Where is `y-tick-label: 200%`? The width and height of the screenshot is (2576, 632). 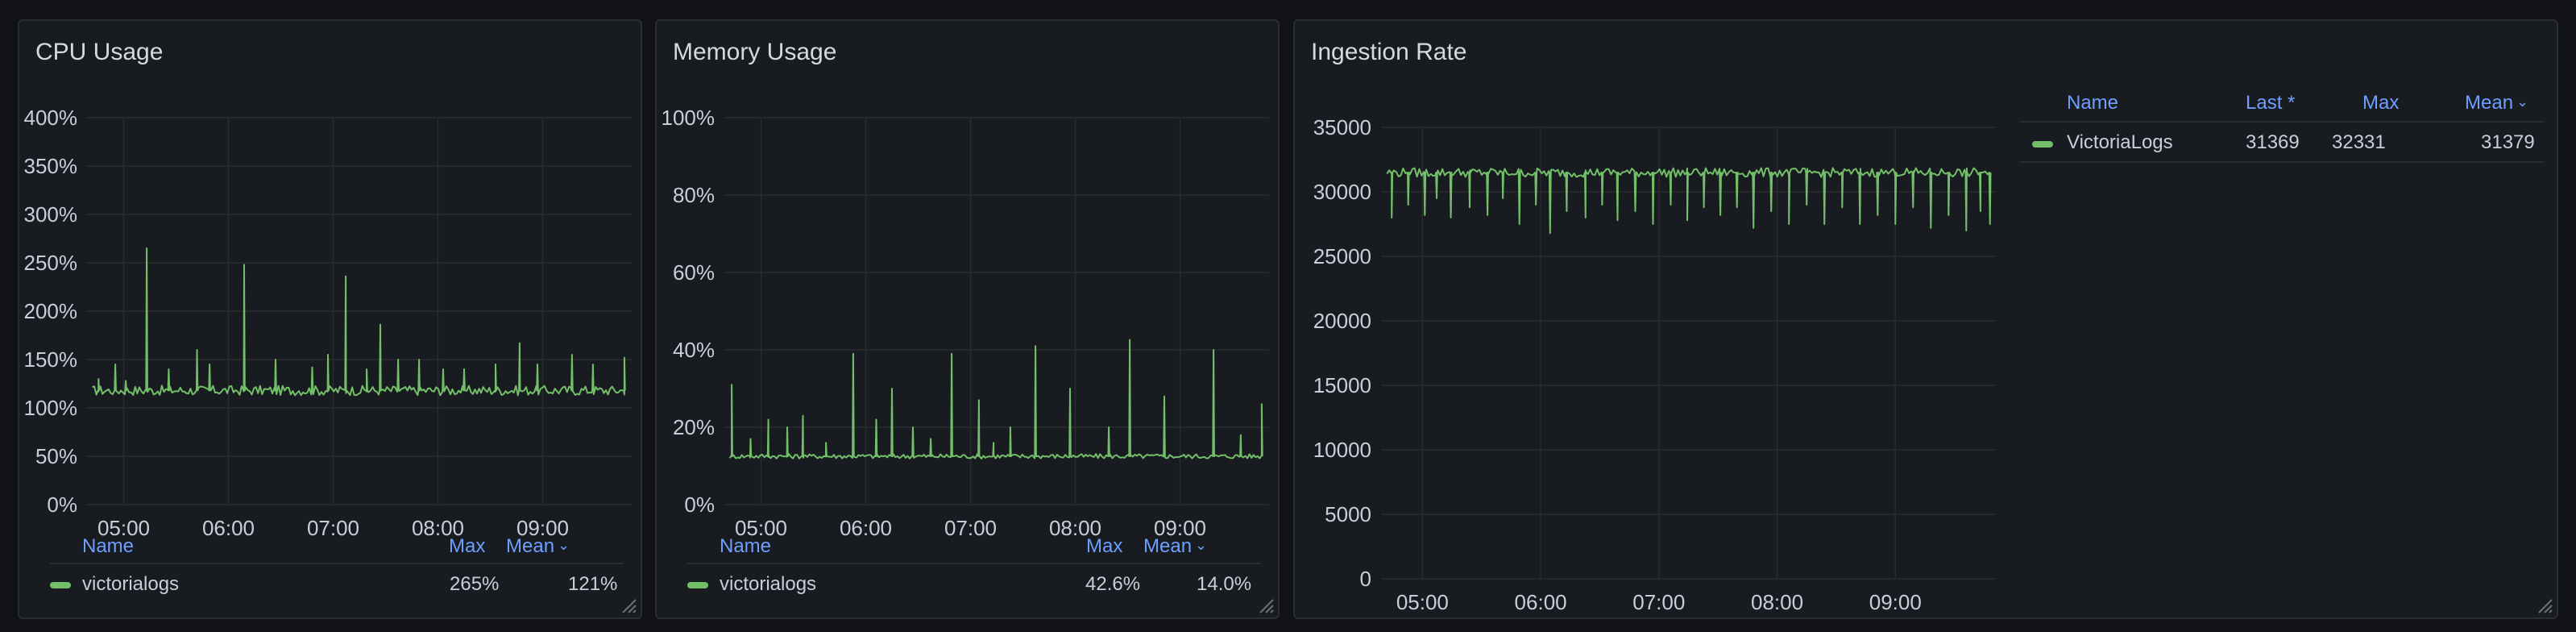
y-tick-label: 200% is located at coordinates (51, 311).